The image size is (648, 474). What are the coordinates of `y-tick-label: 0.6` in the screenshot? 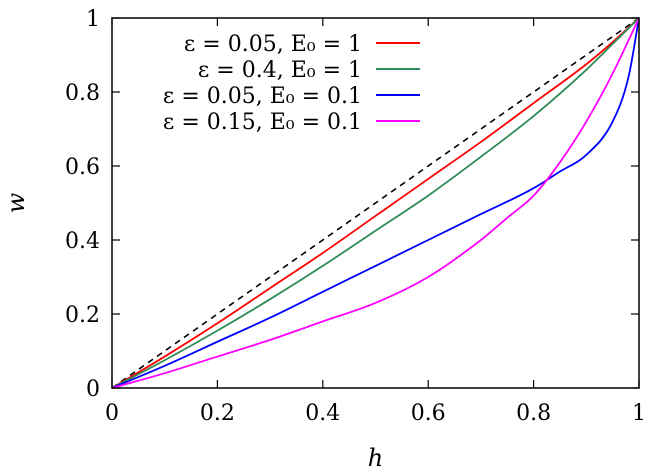 It's located at (82, 167).